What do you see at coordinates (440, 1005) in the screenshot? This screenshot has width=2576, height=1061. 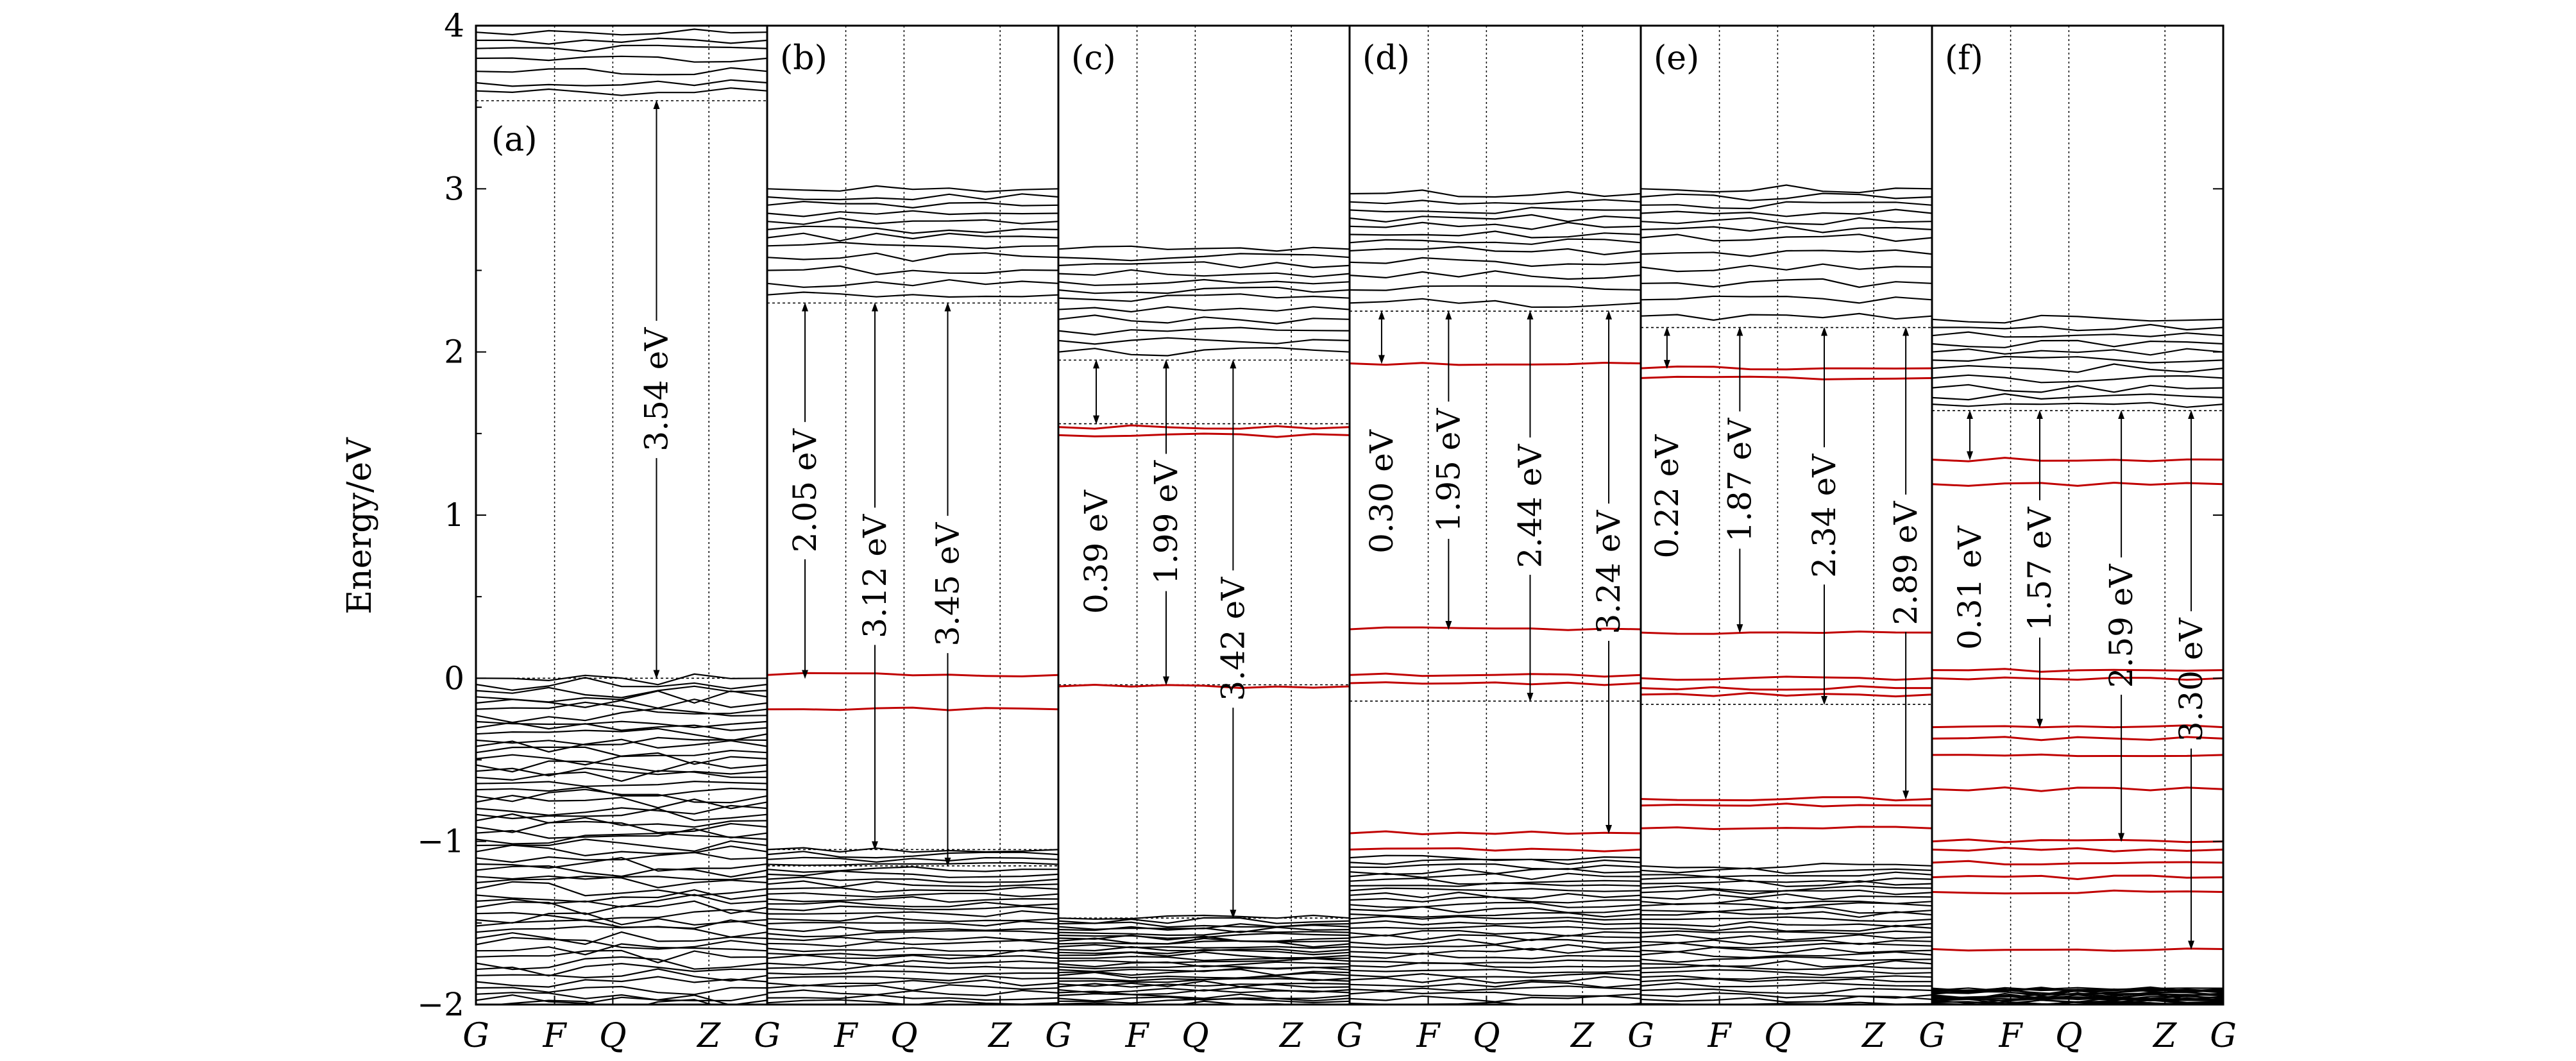 I see `y-tick-label: −2` at bounding box center [440, 1005].